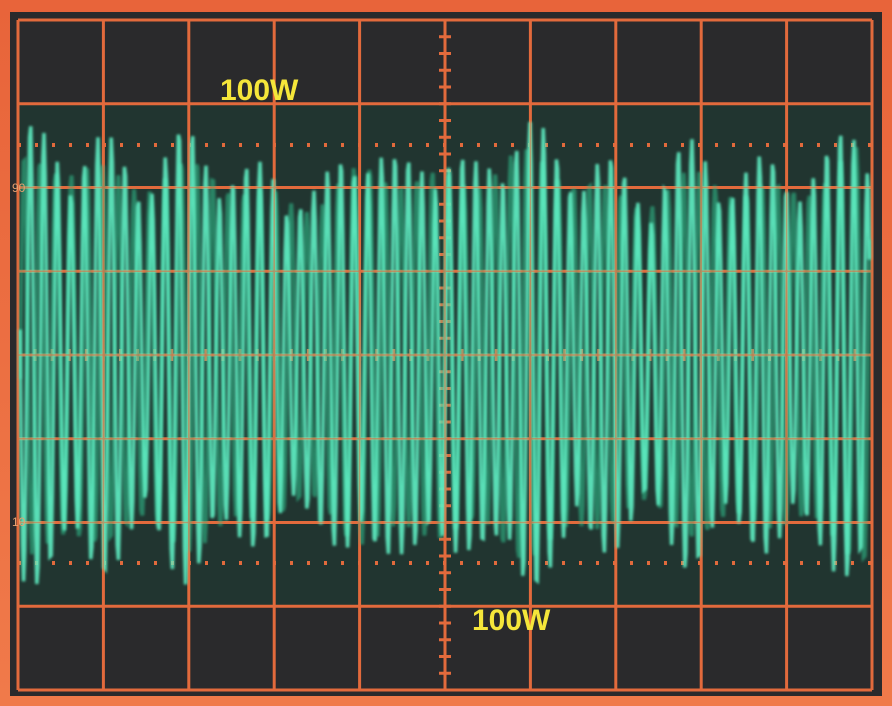 Image resolution: width=892 pixels, height=706 pixels. What do you see at coordinates (511, 620) in the screenshot?
I see `bottom-label: 100W` at bounding box center [511, 620].